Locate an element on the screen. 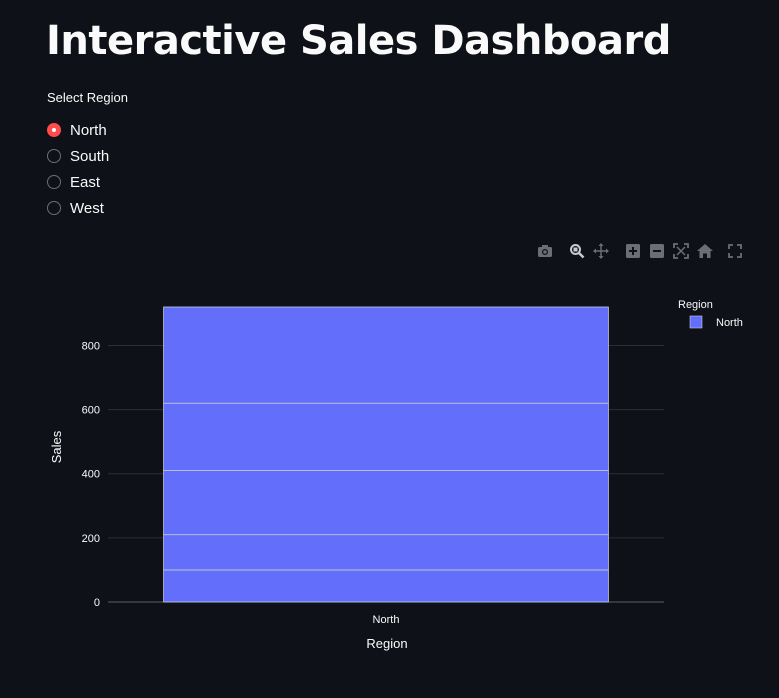  radio-option-south: South is located at coordinates (78, 156).